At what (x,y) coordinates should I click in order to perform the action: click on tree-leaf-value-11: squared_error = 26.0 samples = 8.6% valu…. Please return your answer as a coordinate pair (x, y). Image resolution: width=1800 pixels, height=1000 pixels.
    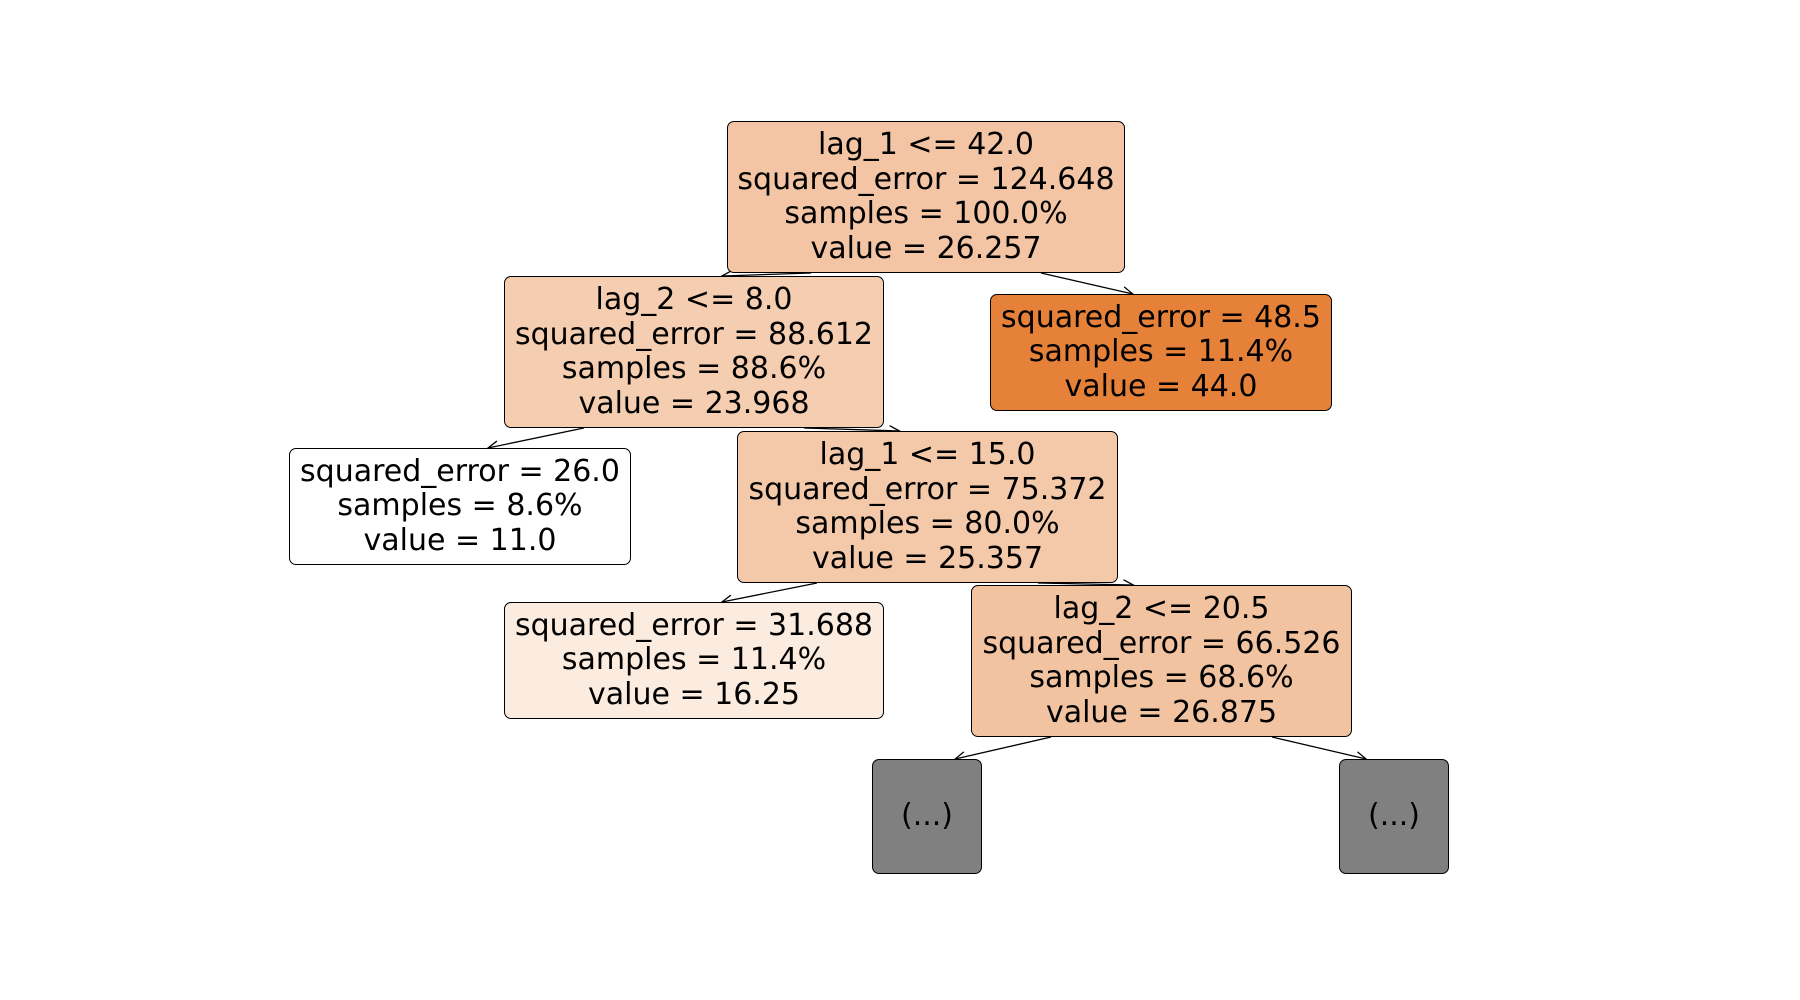
    Looking at the image, I should click on (460, 506).